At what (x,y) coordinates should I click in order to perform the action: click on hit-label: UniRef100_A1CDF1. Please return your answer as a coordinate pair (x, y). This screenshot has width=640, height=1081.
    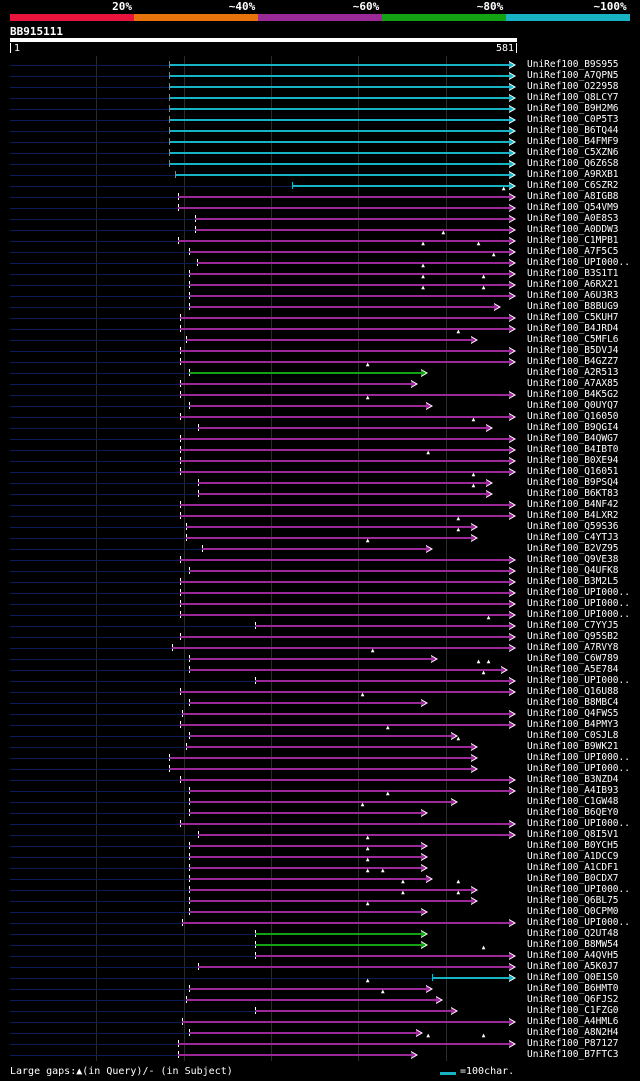
    Looking at the image, I should click on (573, 867).